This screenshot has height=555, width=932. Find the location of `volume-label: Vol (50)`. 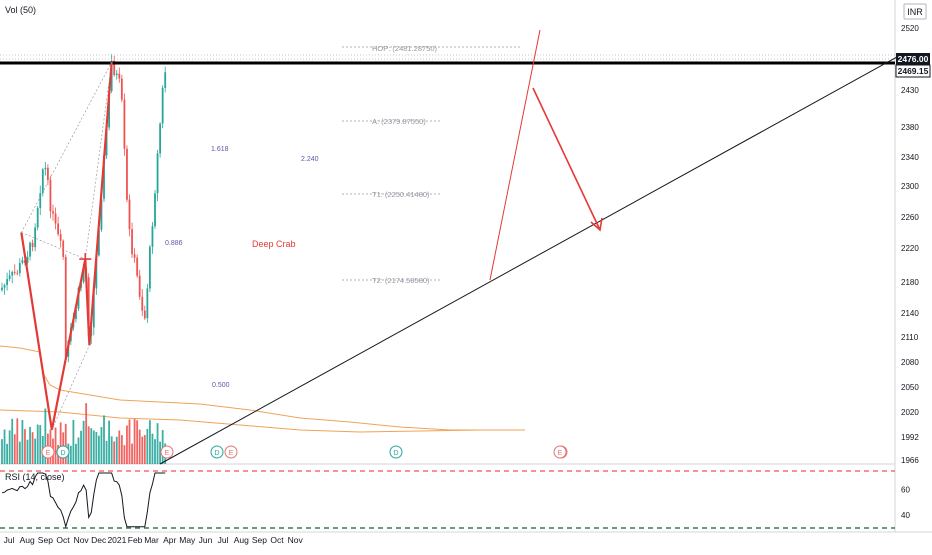

volume-label: Vol (50) is located at coordinates (20, 10).